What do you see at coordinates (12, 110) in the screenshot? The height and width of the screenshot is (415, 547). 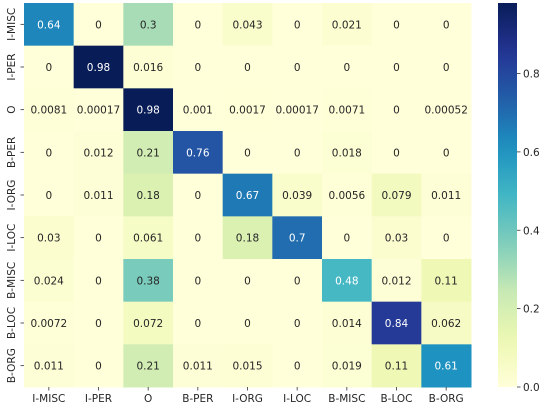 I see `y-tick-label-o: O` at bounding box center [12, 110].